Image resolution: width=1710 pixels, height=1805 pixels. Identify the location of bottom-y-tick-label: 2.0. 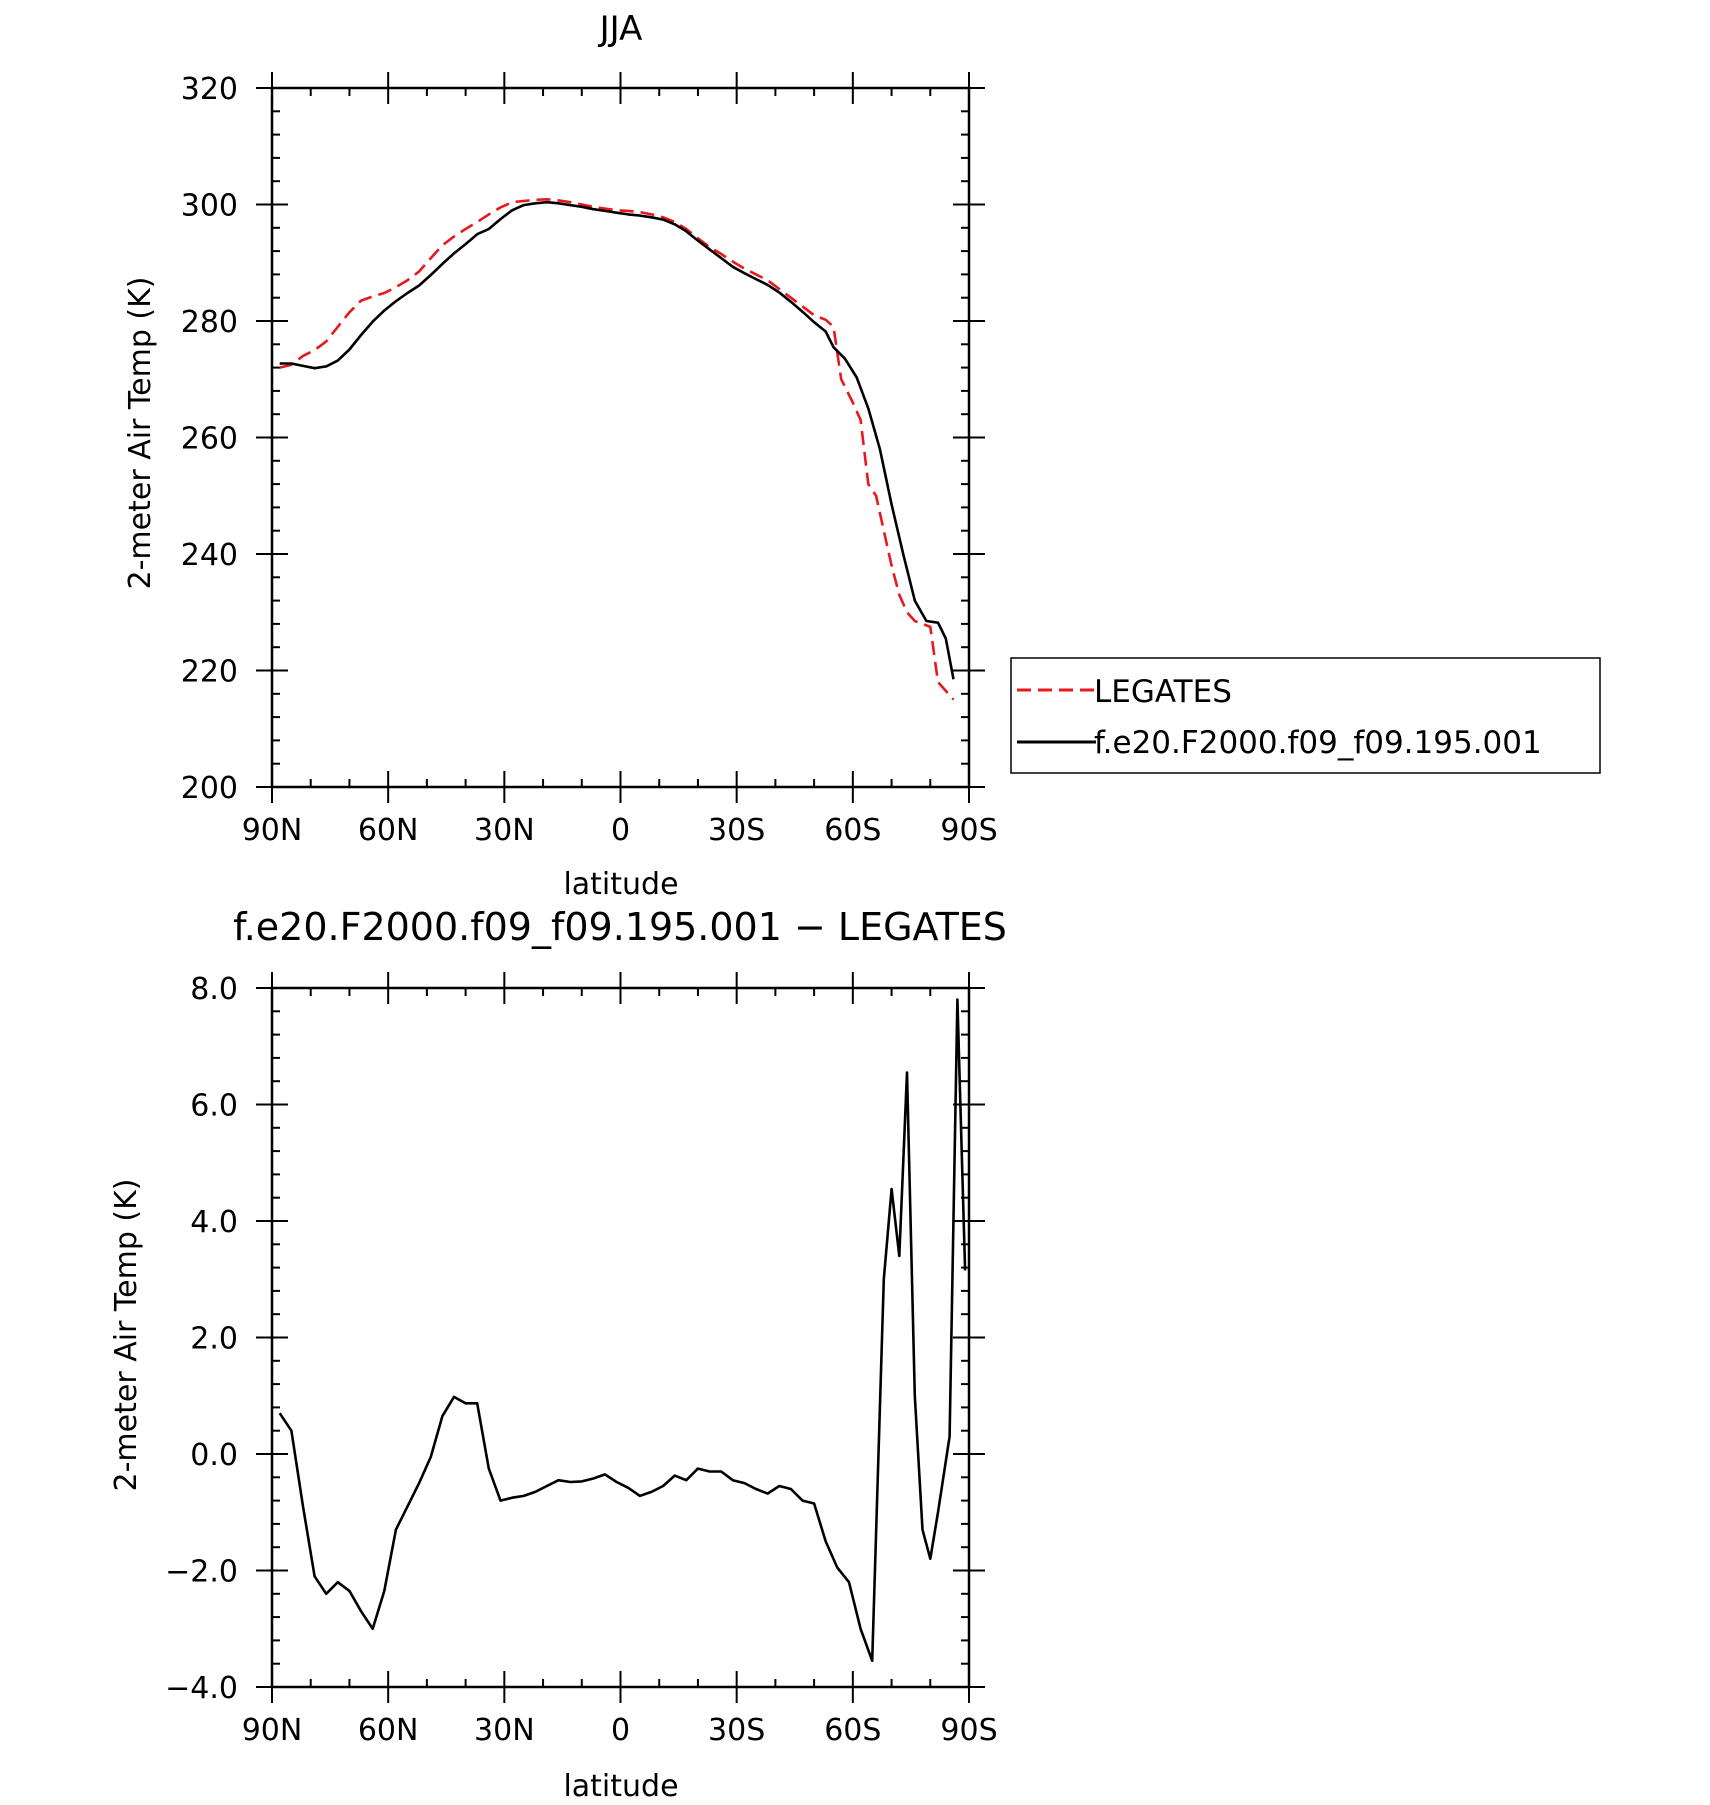
(214, 1339).